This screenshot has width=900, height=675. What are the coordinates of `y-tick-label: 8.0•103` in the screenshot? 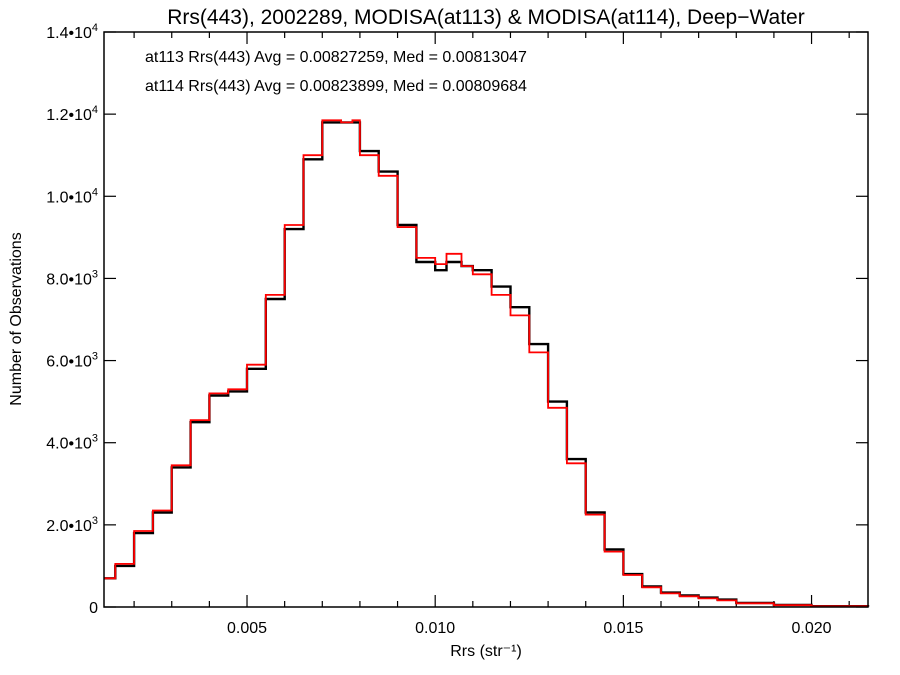 It's located at (72, 278).